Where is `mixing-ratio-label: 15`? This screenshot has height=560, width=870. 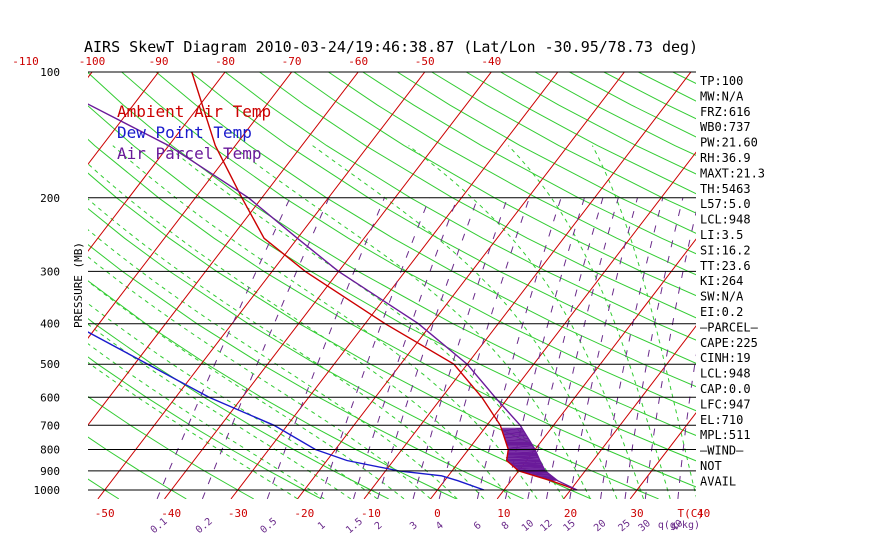 mixing-ratio-label: 15 is located at coordinates (570, 526).